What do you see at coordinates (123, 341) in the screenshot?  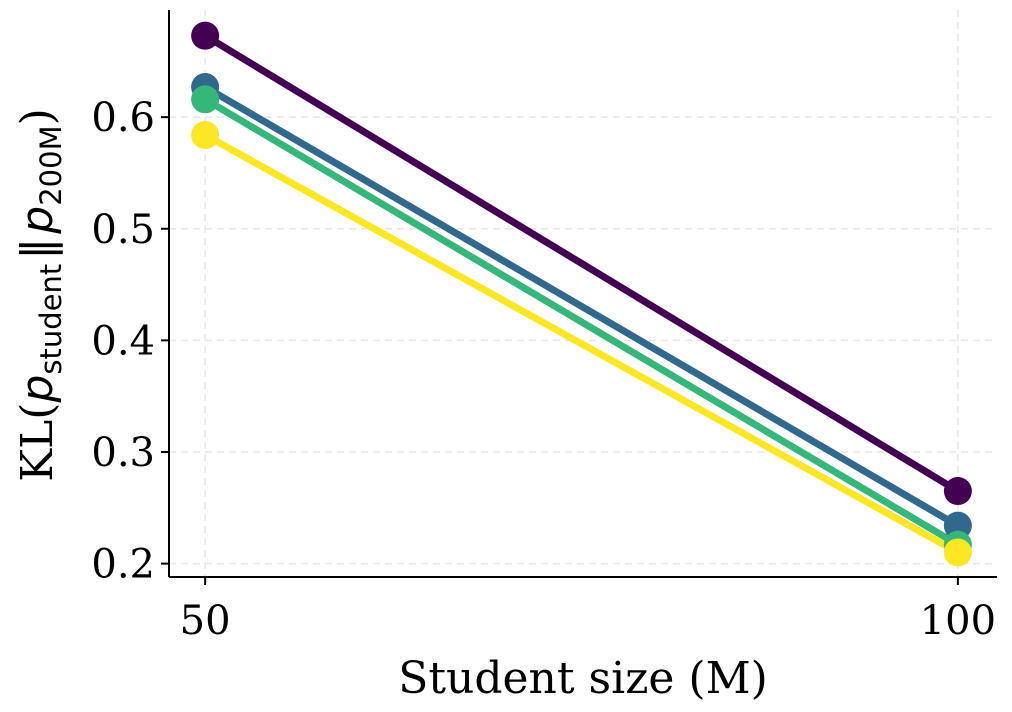 I see `y-tick-label: 0.4` at bounding box center [123, 341].